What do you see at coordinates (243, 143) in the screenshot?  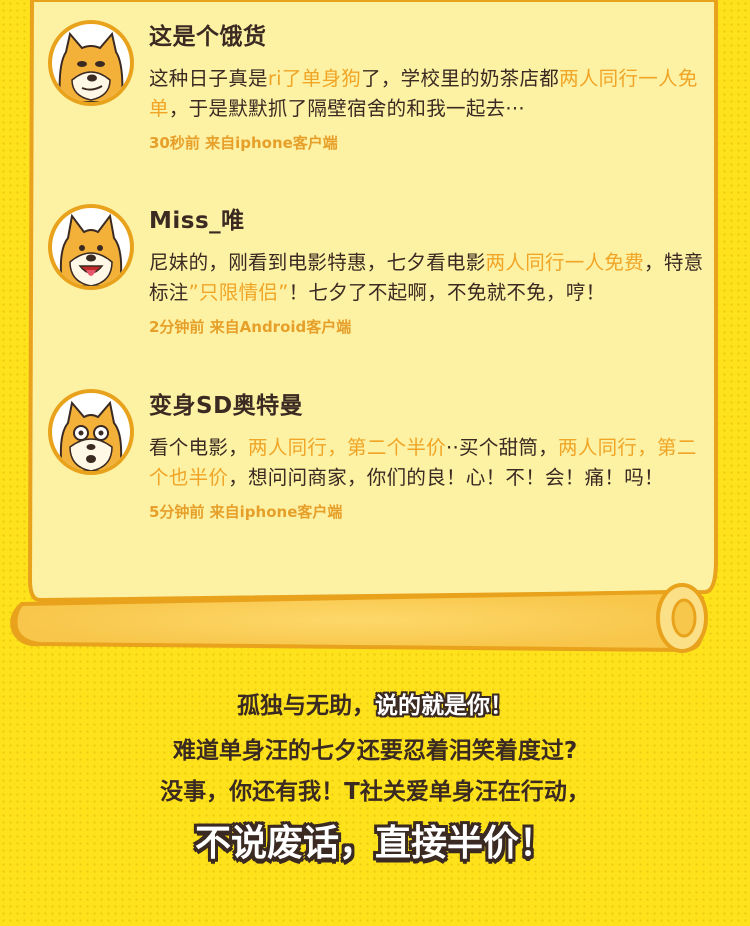 I see `comment-meta: 30秒前 来自iphone客户端` at bounding box center [243, 143].